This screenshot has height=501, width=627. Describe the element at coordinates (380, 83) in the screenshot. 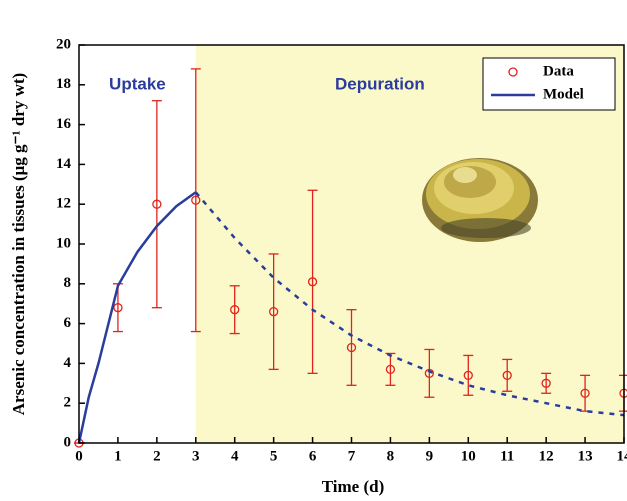

I see `region-label: Depuration` at that location.